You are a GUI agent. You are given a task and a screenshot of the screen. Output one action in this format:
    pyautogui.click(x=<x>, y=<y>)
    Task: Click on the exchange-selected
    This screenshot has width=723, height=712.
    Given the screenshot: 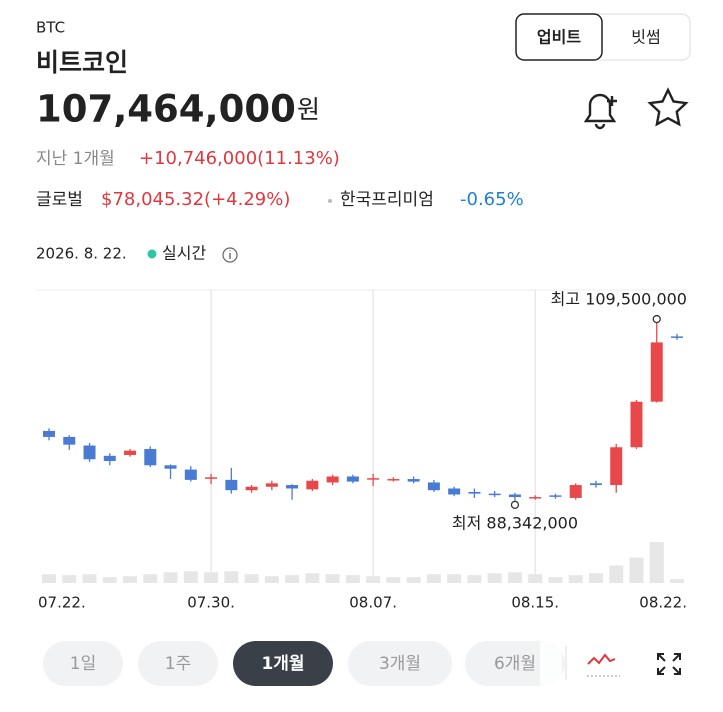 What is the action you would take?
    pyautogui.click(x=559, y=37)
    